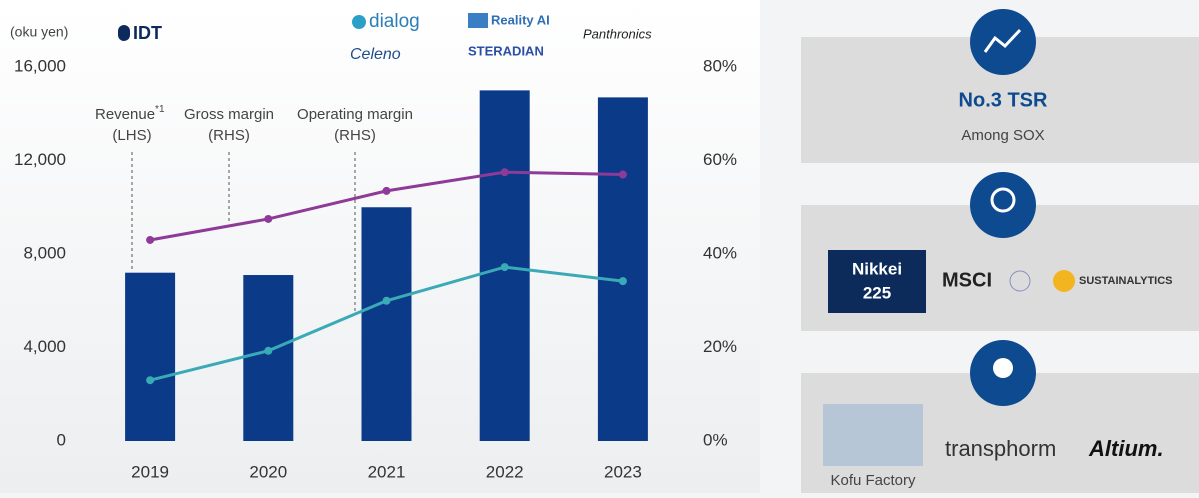  What do you see at coordinates (44, 252) in the screenshot?
I see `y-tick-label: 8,000` at bounding box center [44, 252].